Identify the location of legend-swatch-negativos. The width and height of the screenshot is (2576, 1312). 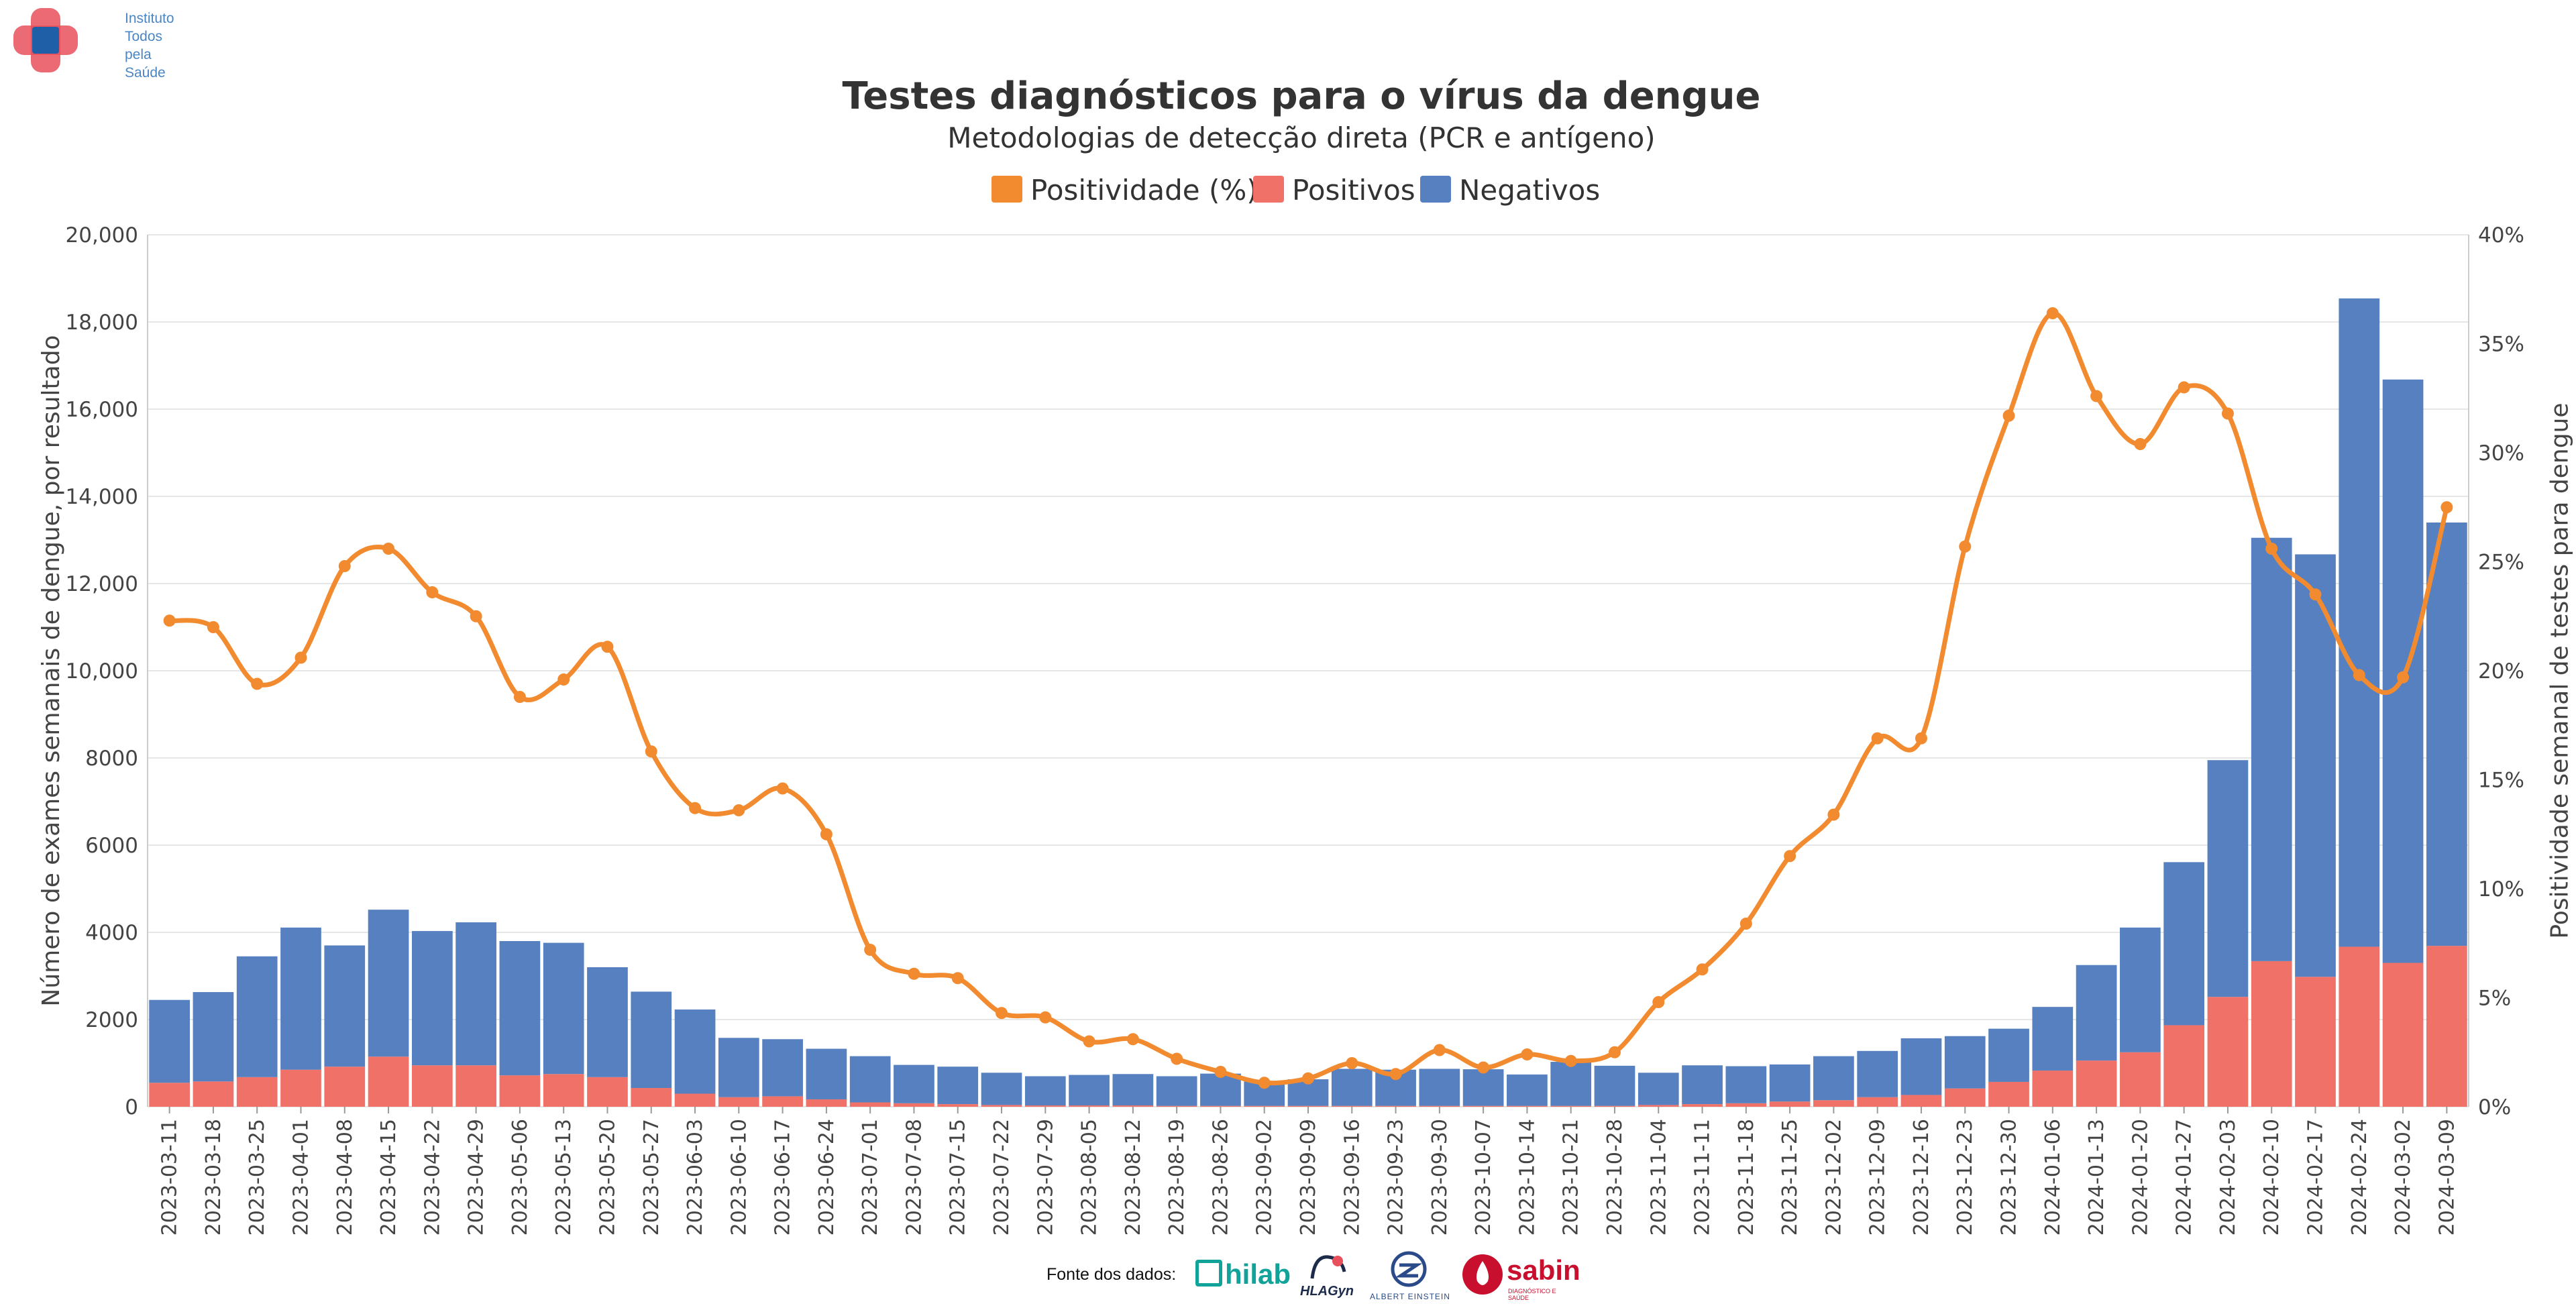
(1435, 190).